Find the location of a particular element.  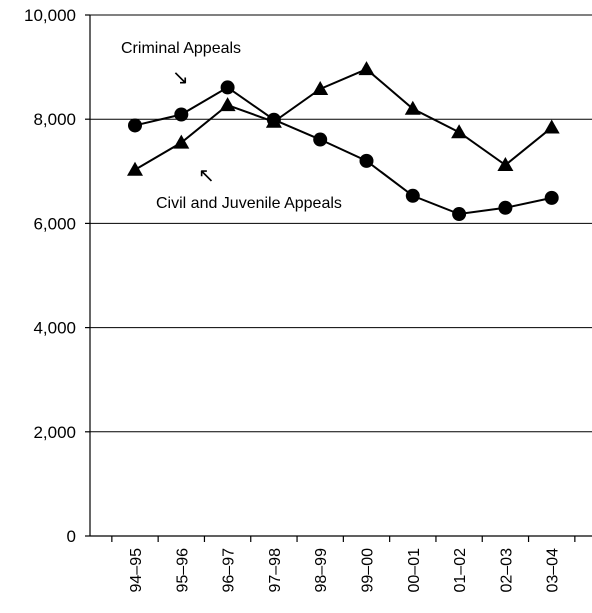

y-tick-labels: 0 2,000 4,000 6,000 8,000 10,000 is located at coordinates (50, 276).